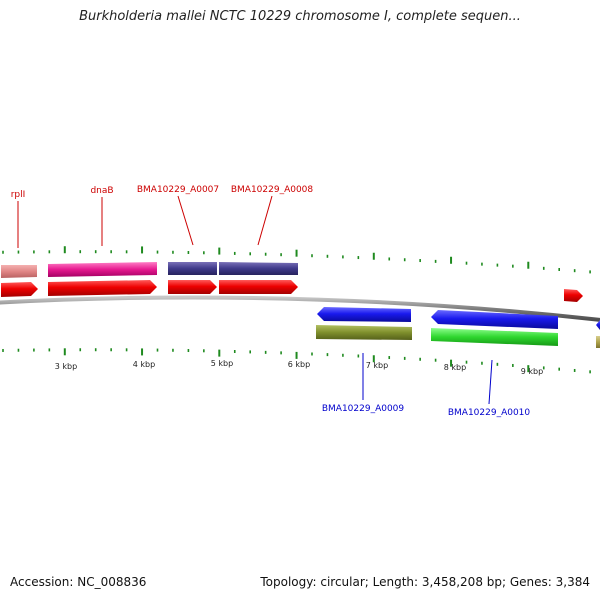  What do you see at coordinates (494, 319) in the screenshot?
I see `cds-arrow-bma10229-a0010` at bounding box center [494, 319].